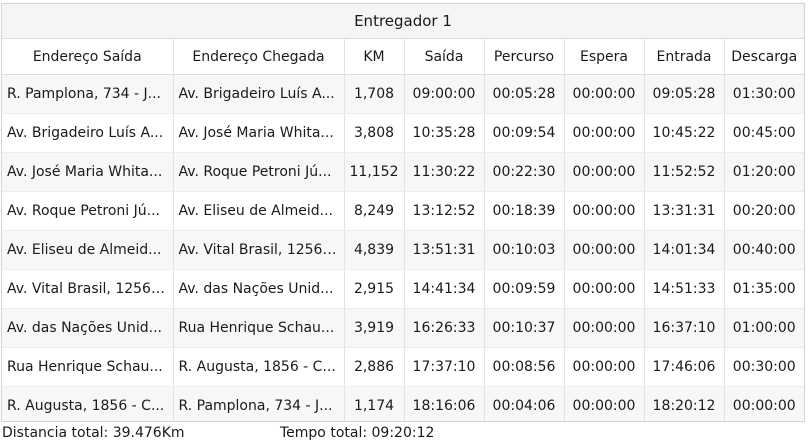 This screenshot has height=448, width=808. Describe the element at coordinates (444, 133) in the screenshot. I see `cell-saida: 10:35:28` at that location.